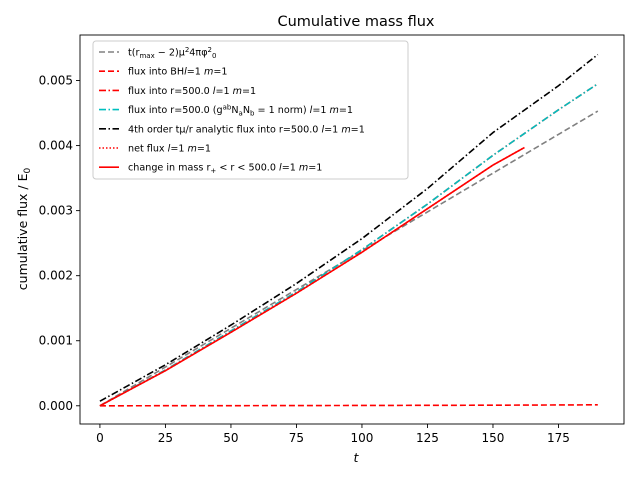 This screenshot has height=480, width=640. Describe the element at coordinates (357, 457) in the screenshot. I see `x-axis-label: t` at that location.